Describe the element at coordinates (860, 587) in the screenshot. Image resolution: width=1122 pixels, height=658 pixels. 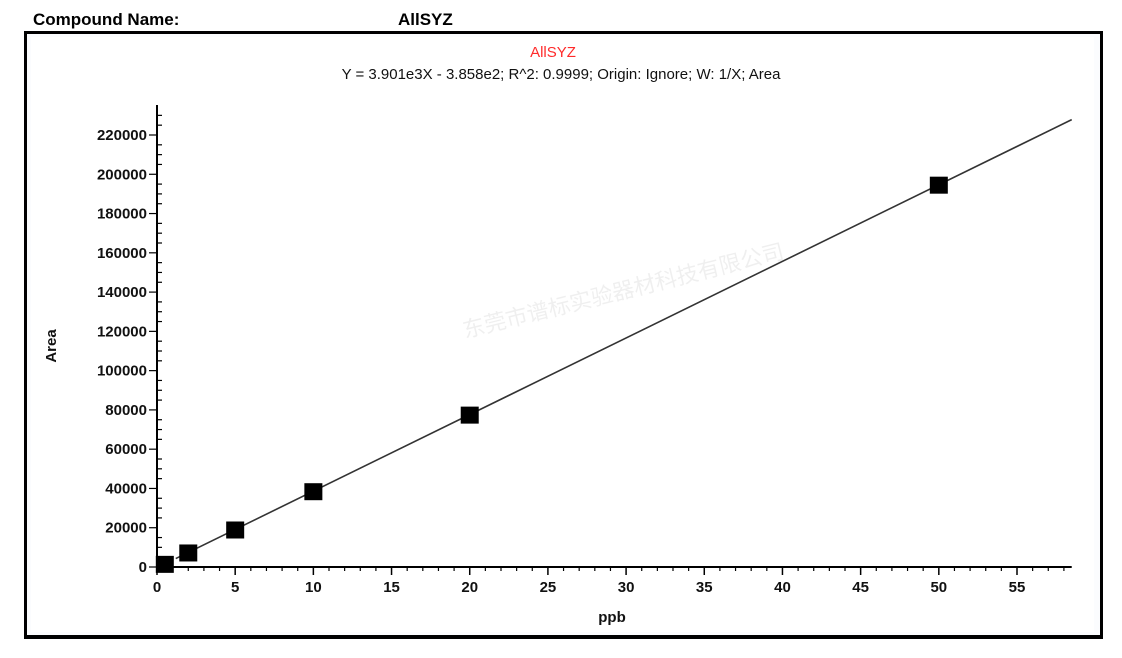
I see `x-tick-label: 45` at that location.